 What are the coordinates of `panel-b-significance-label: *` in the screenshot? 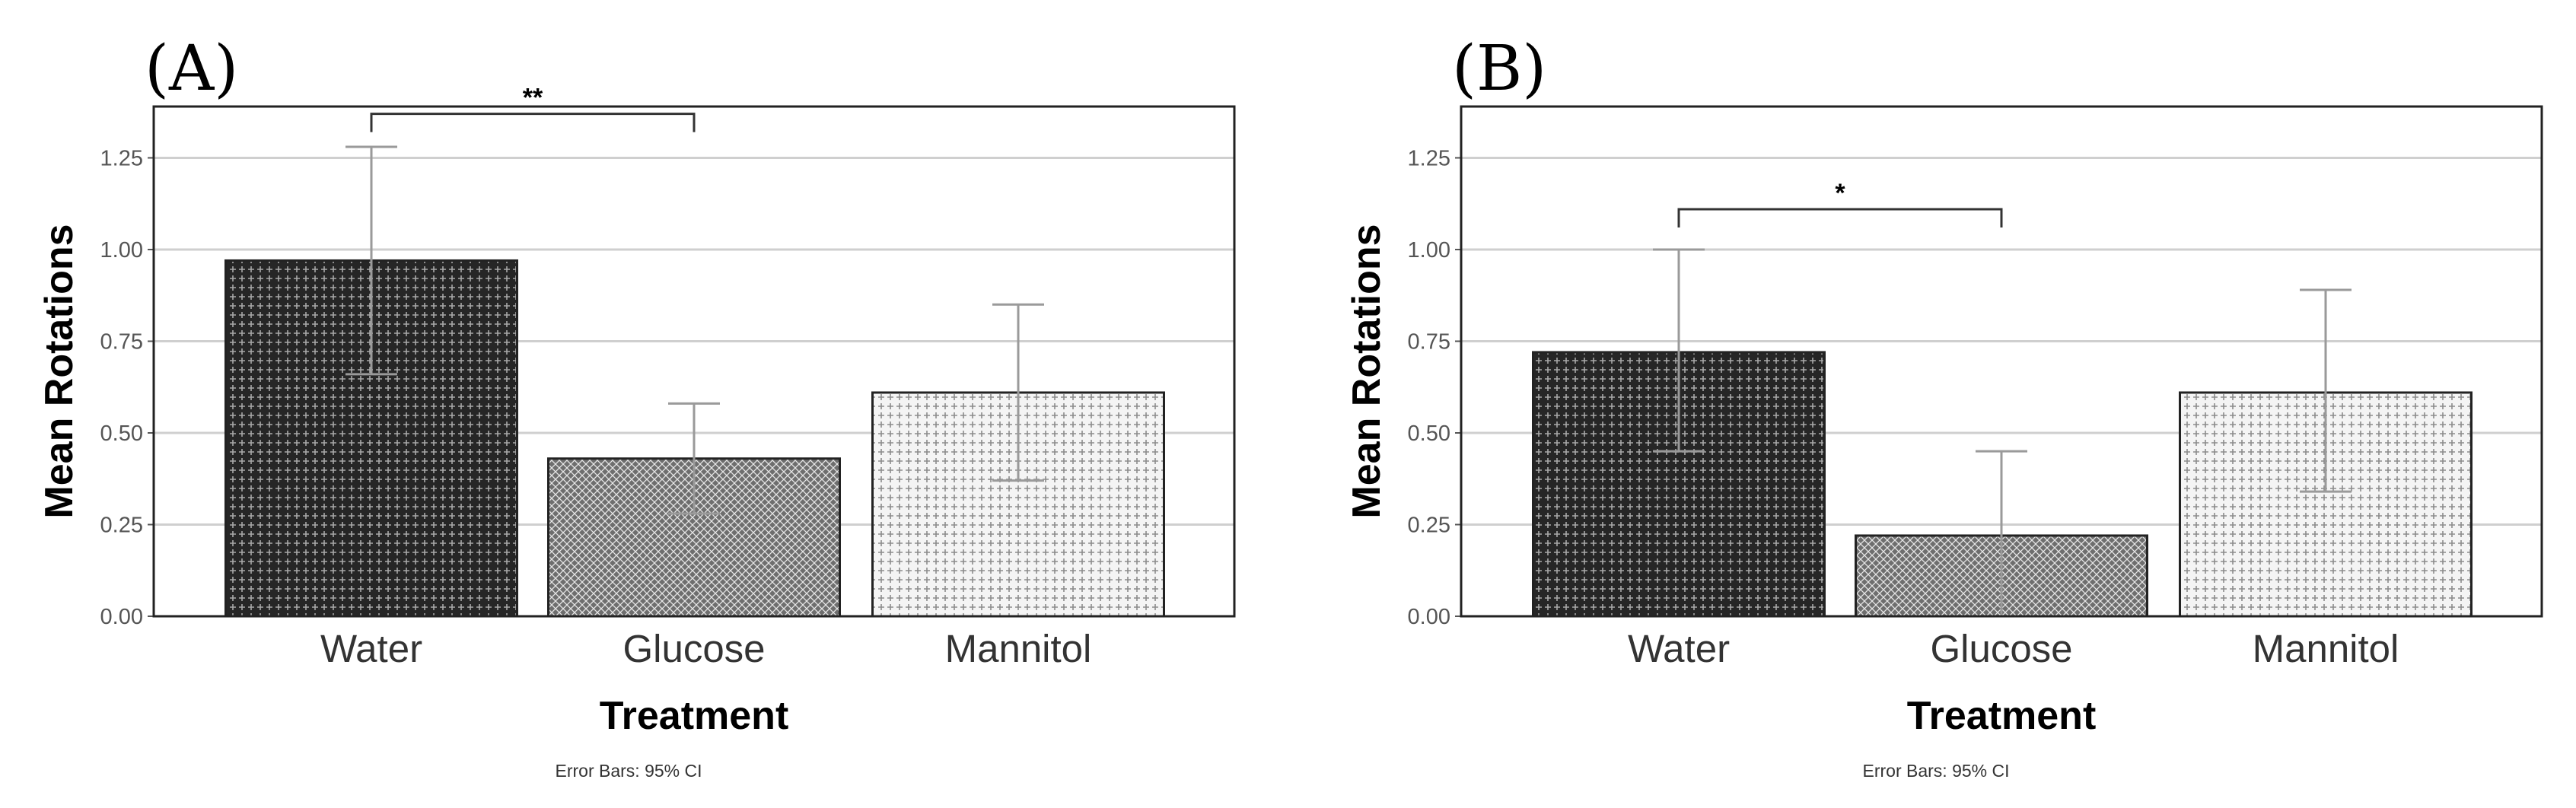 It's located at (1840, 193).